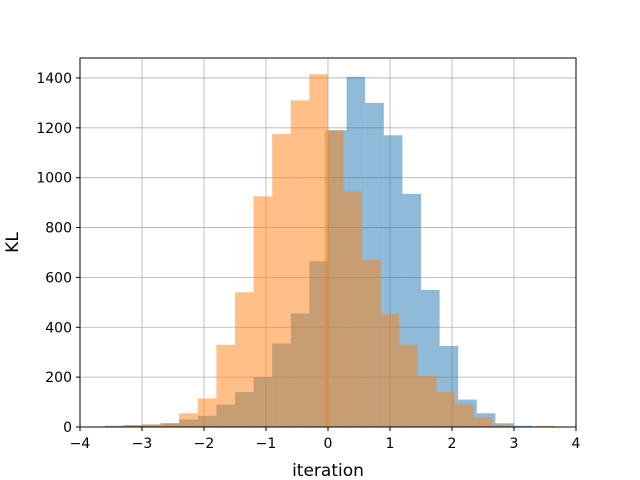 The image size is (640, 480). I want to click on x-tick-label: −3, so click(142, 444).